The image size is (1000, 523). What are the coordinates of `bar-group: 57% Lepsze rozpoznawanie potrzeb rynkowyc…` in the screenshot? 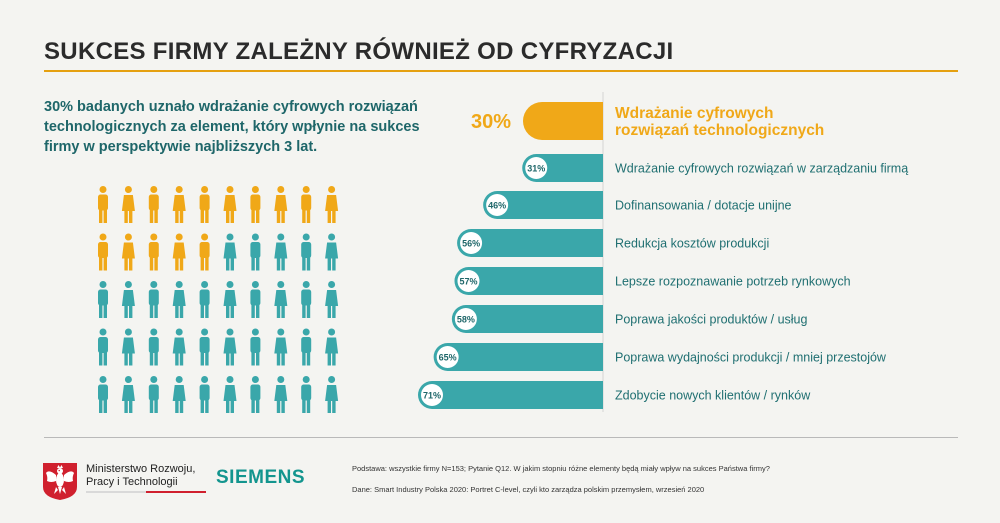 It's located at (652, 281).